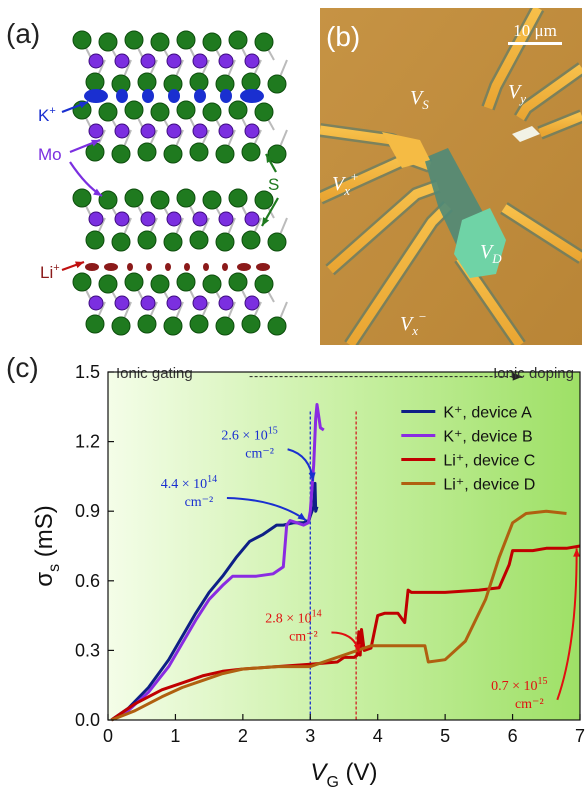 The width and height of the screenshot is (585, 798). I want to click on label-vx-minus: Vx−, so click(413, 323).